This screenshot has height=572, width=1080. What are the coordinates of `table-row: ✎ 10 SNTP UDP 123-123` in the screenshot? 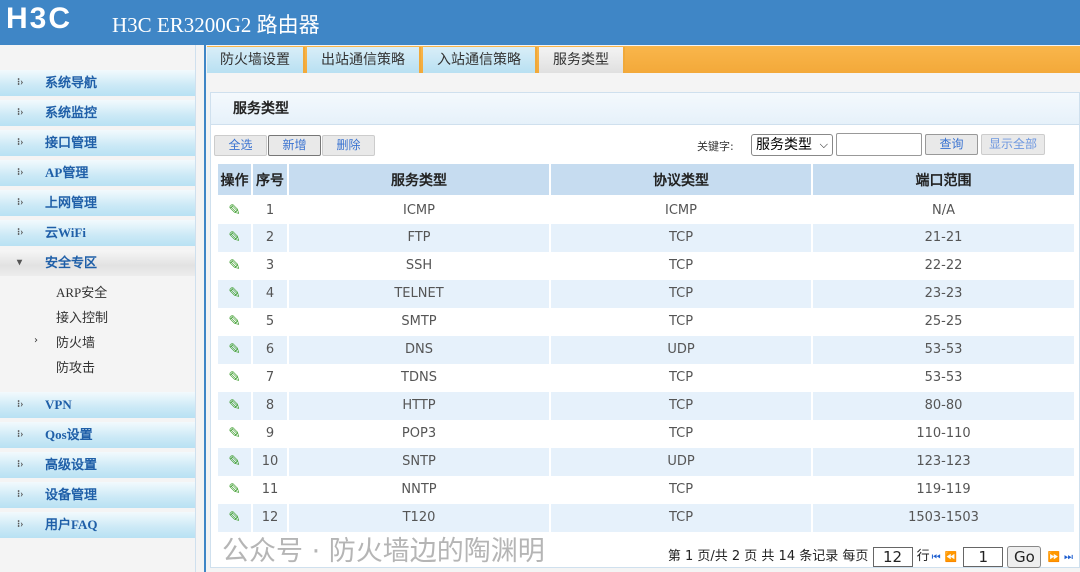 It's located at (646, 462).